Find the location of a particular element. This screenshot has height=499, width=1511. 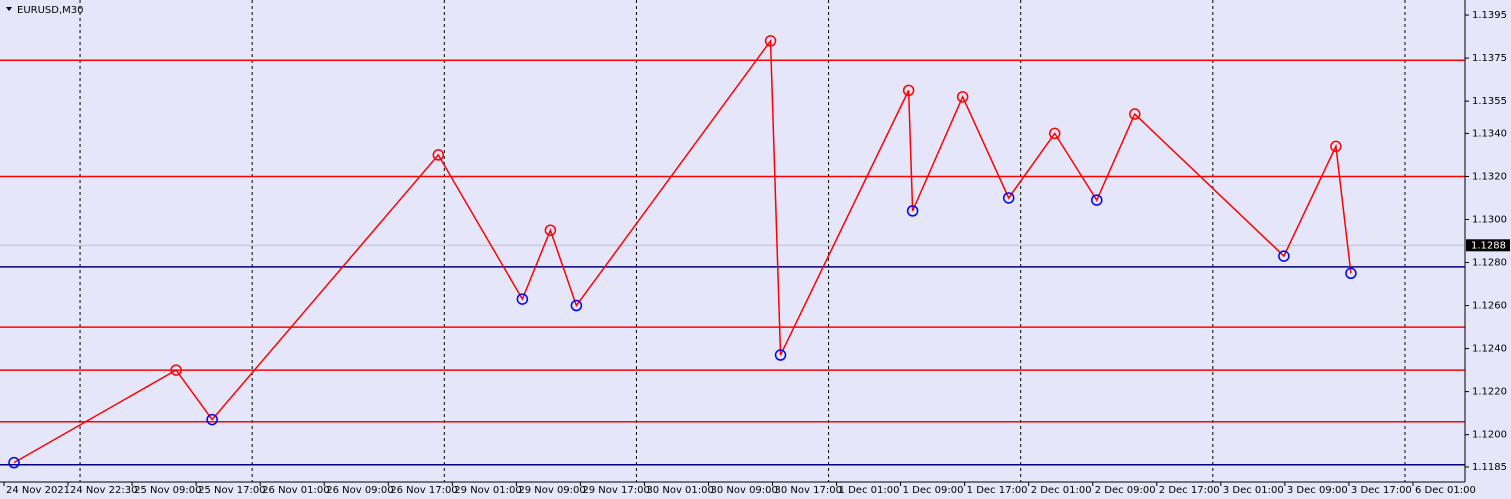

y-tick-label: 1.1280 is located at coordinates (1489, 263).